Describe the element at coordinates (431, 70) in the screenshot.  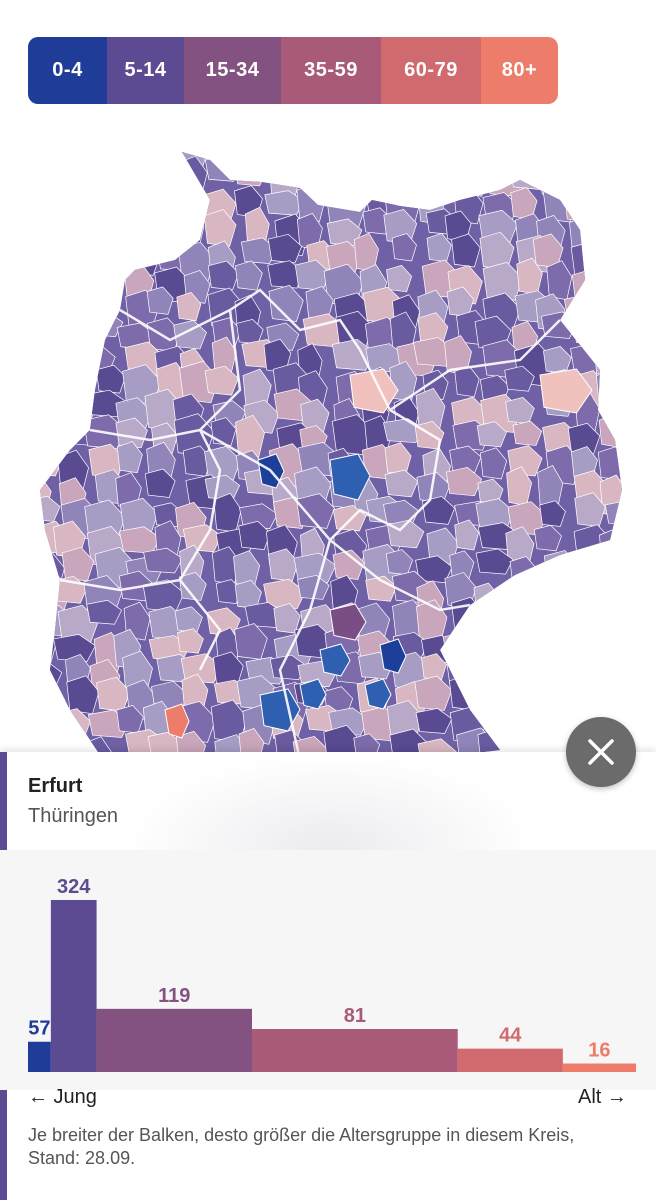
I see `legend-item-60-79: 60-79` at that location.